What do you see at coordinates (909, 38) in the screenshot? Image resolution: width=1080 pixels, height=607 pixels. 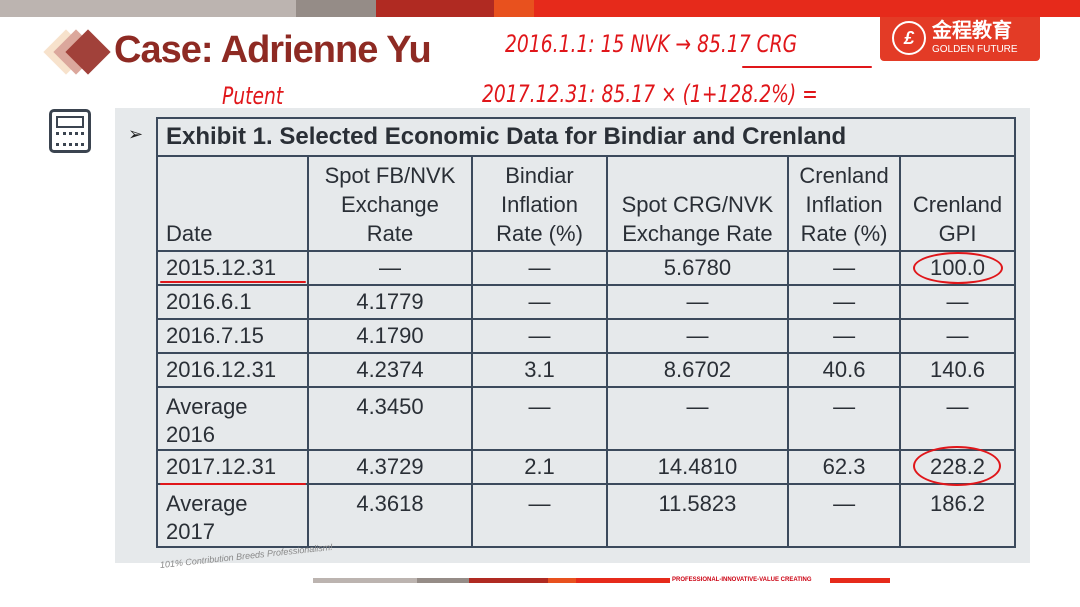 I see `logo-seal-icon: £` at bounding box center [909, 38].